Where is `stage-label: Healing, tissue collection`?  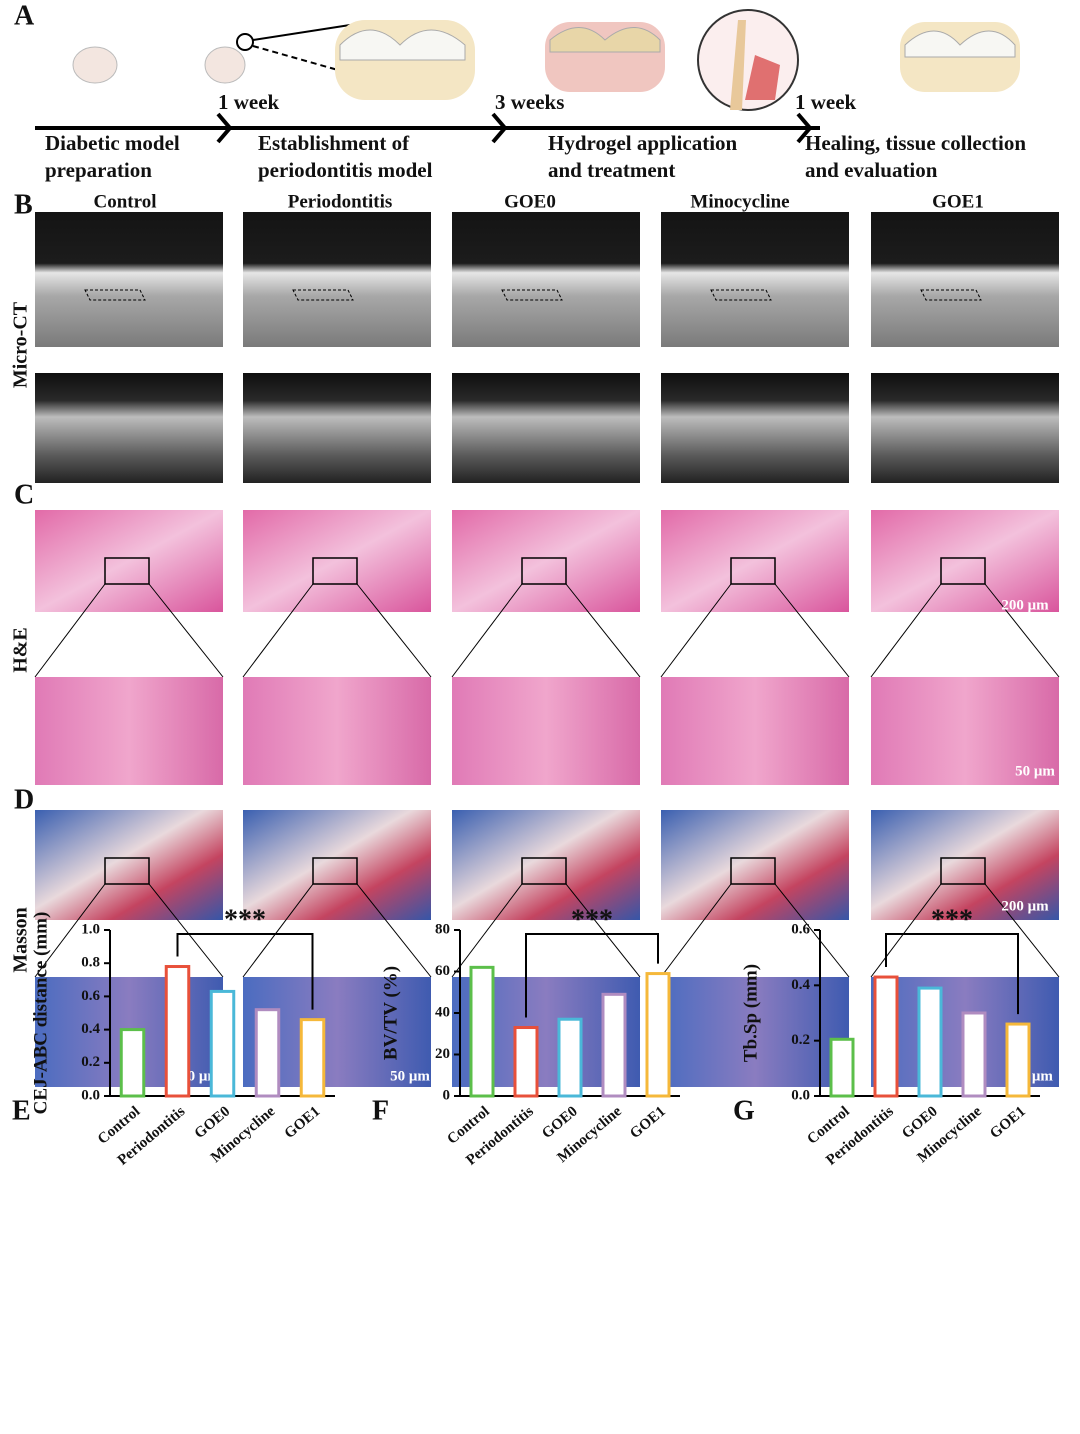 stage-label: Healing, tissue collection is located at coordinates (915, 143).